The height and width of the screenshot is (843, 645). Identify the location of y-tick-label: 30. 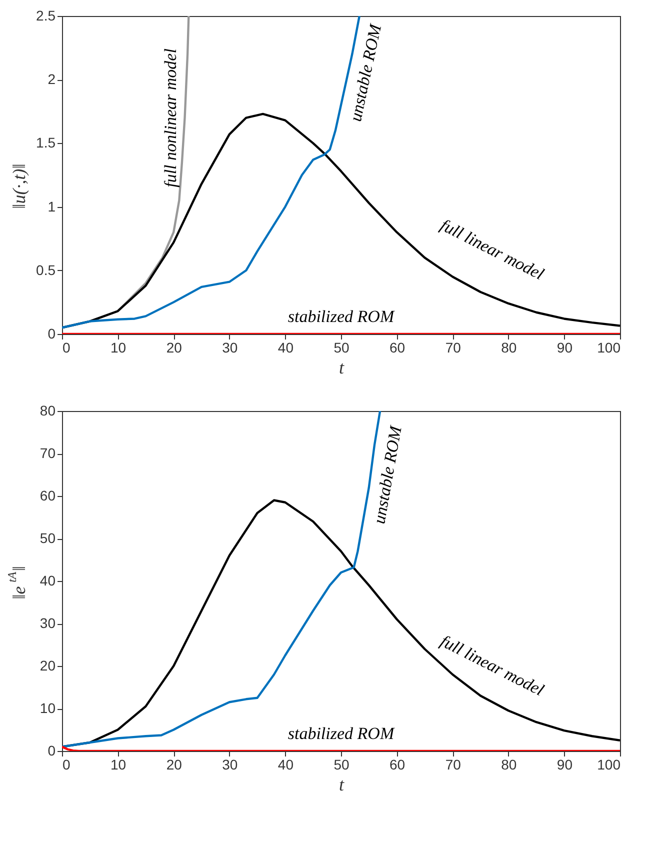
(48, 623).